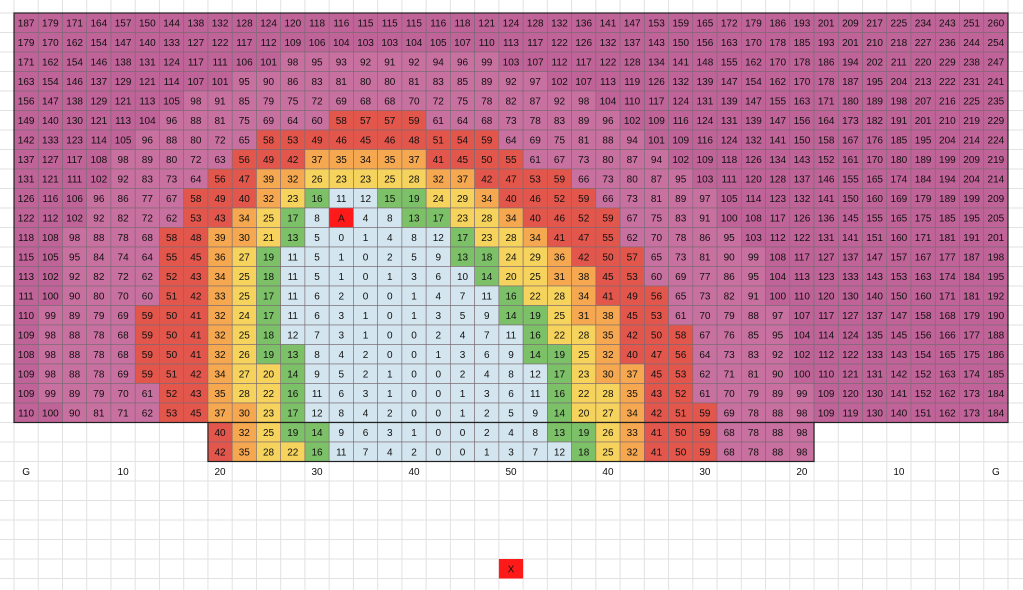 This screenshot has width=1023, height=590. What do you see at coordinates (874, 374) in the screenshot?
I see `cell-value: 131` at bounding box center [874, 374].